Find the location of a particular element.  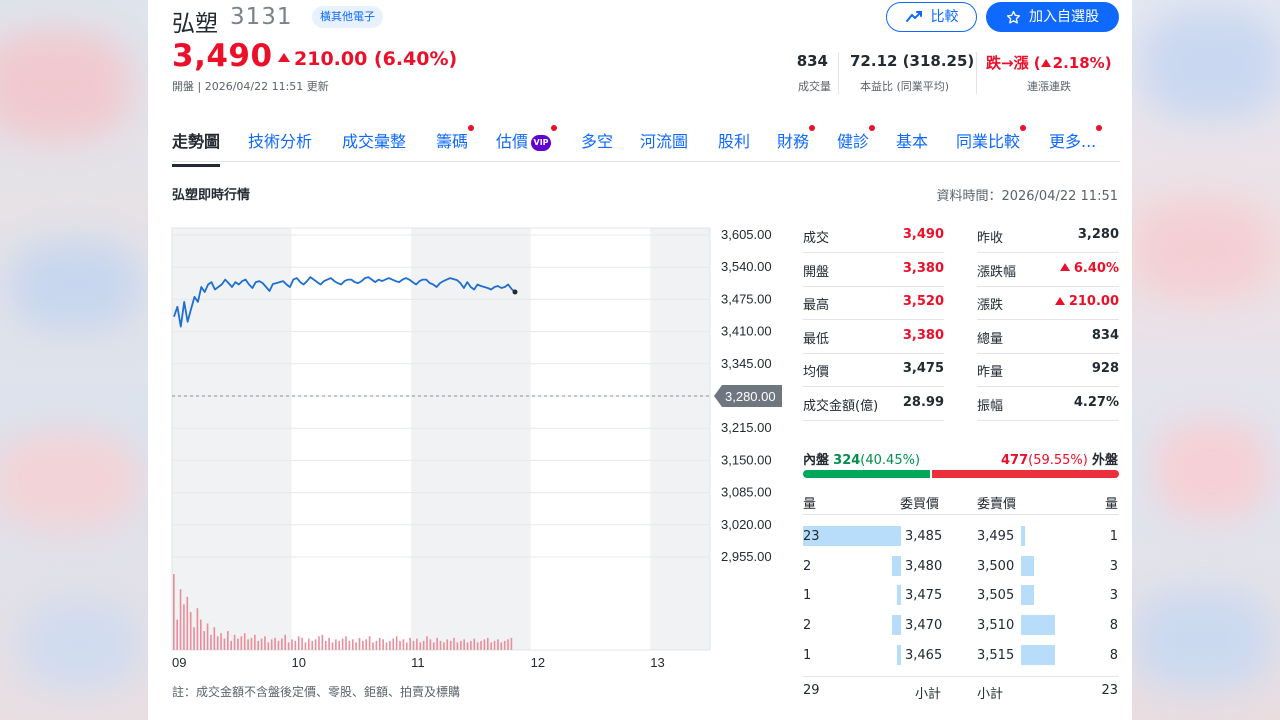

hour-band is located at coordinates (680, 439).